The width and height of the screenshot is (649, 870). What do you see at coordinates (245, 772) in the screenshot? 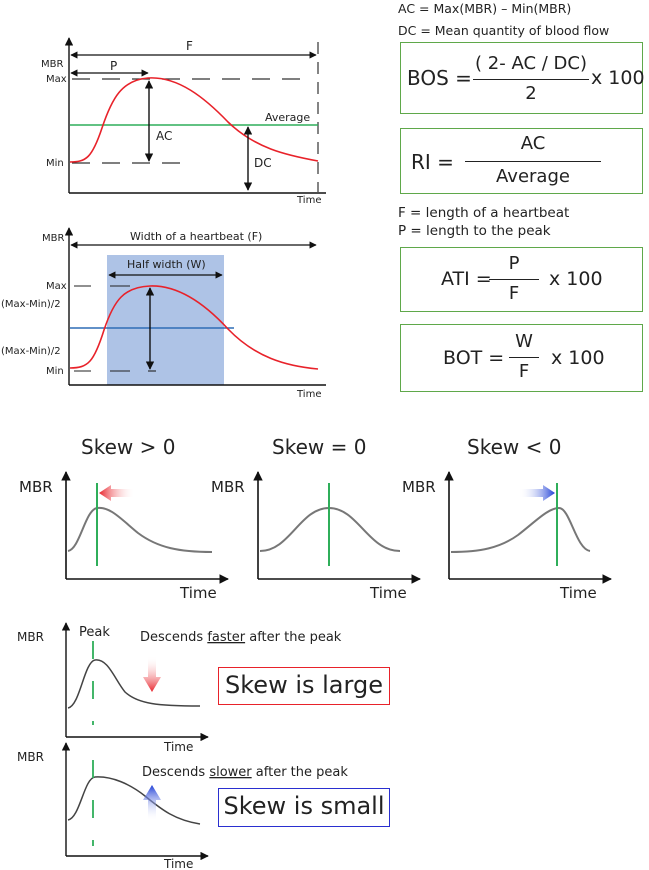
I see `bottom2-desc-text: Descends slower after the peak` at bounding box center [245, 772].